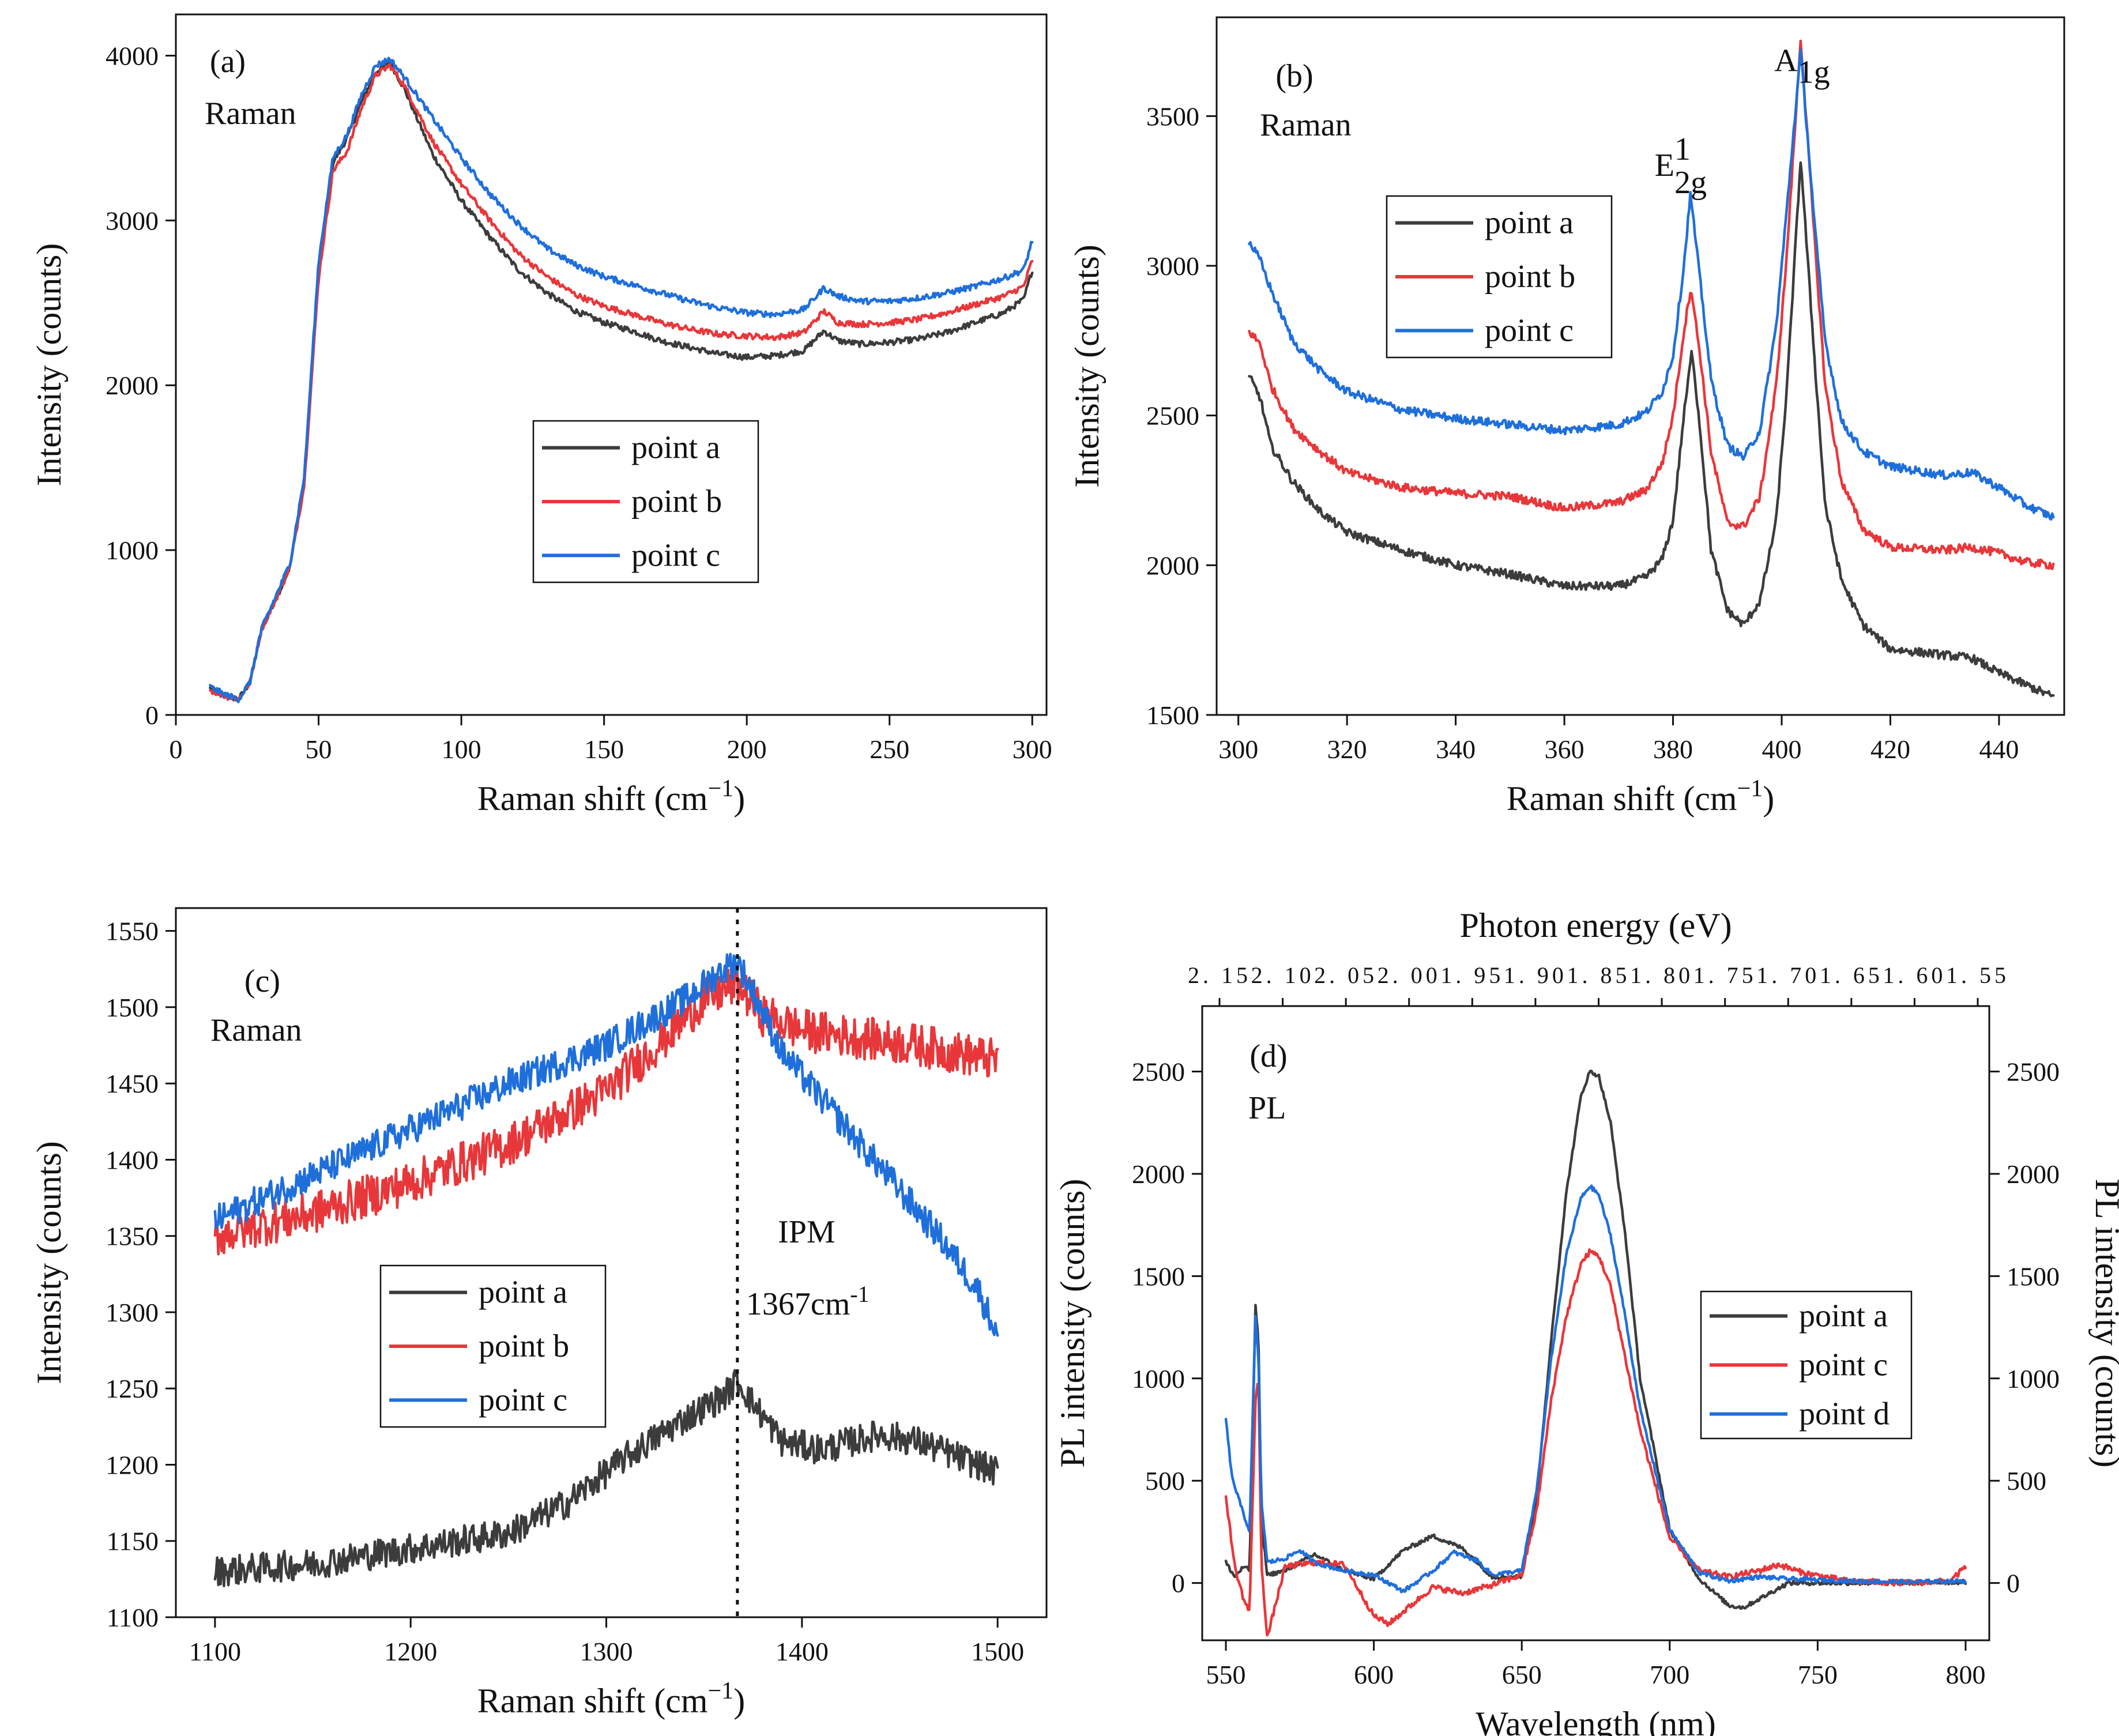 Image resolution: width=2119 pixels, height=1736 pixels. What do you see at coordinates (133, 1617) in the screenshot?
I see `y-tick-label: 1100` at bounding box center [133, 1617].